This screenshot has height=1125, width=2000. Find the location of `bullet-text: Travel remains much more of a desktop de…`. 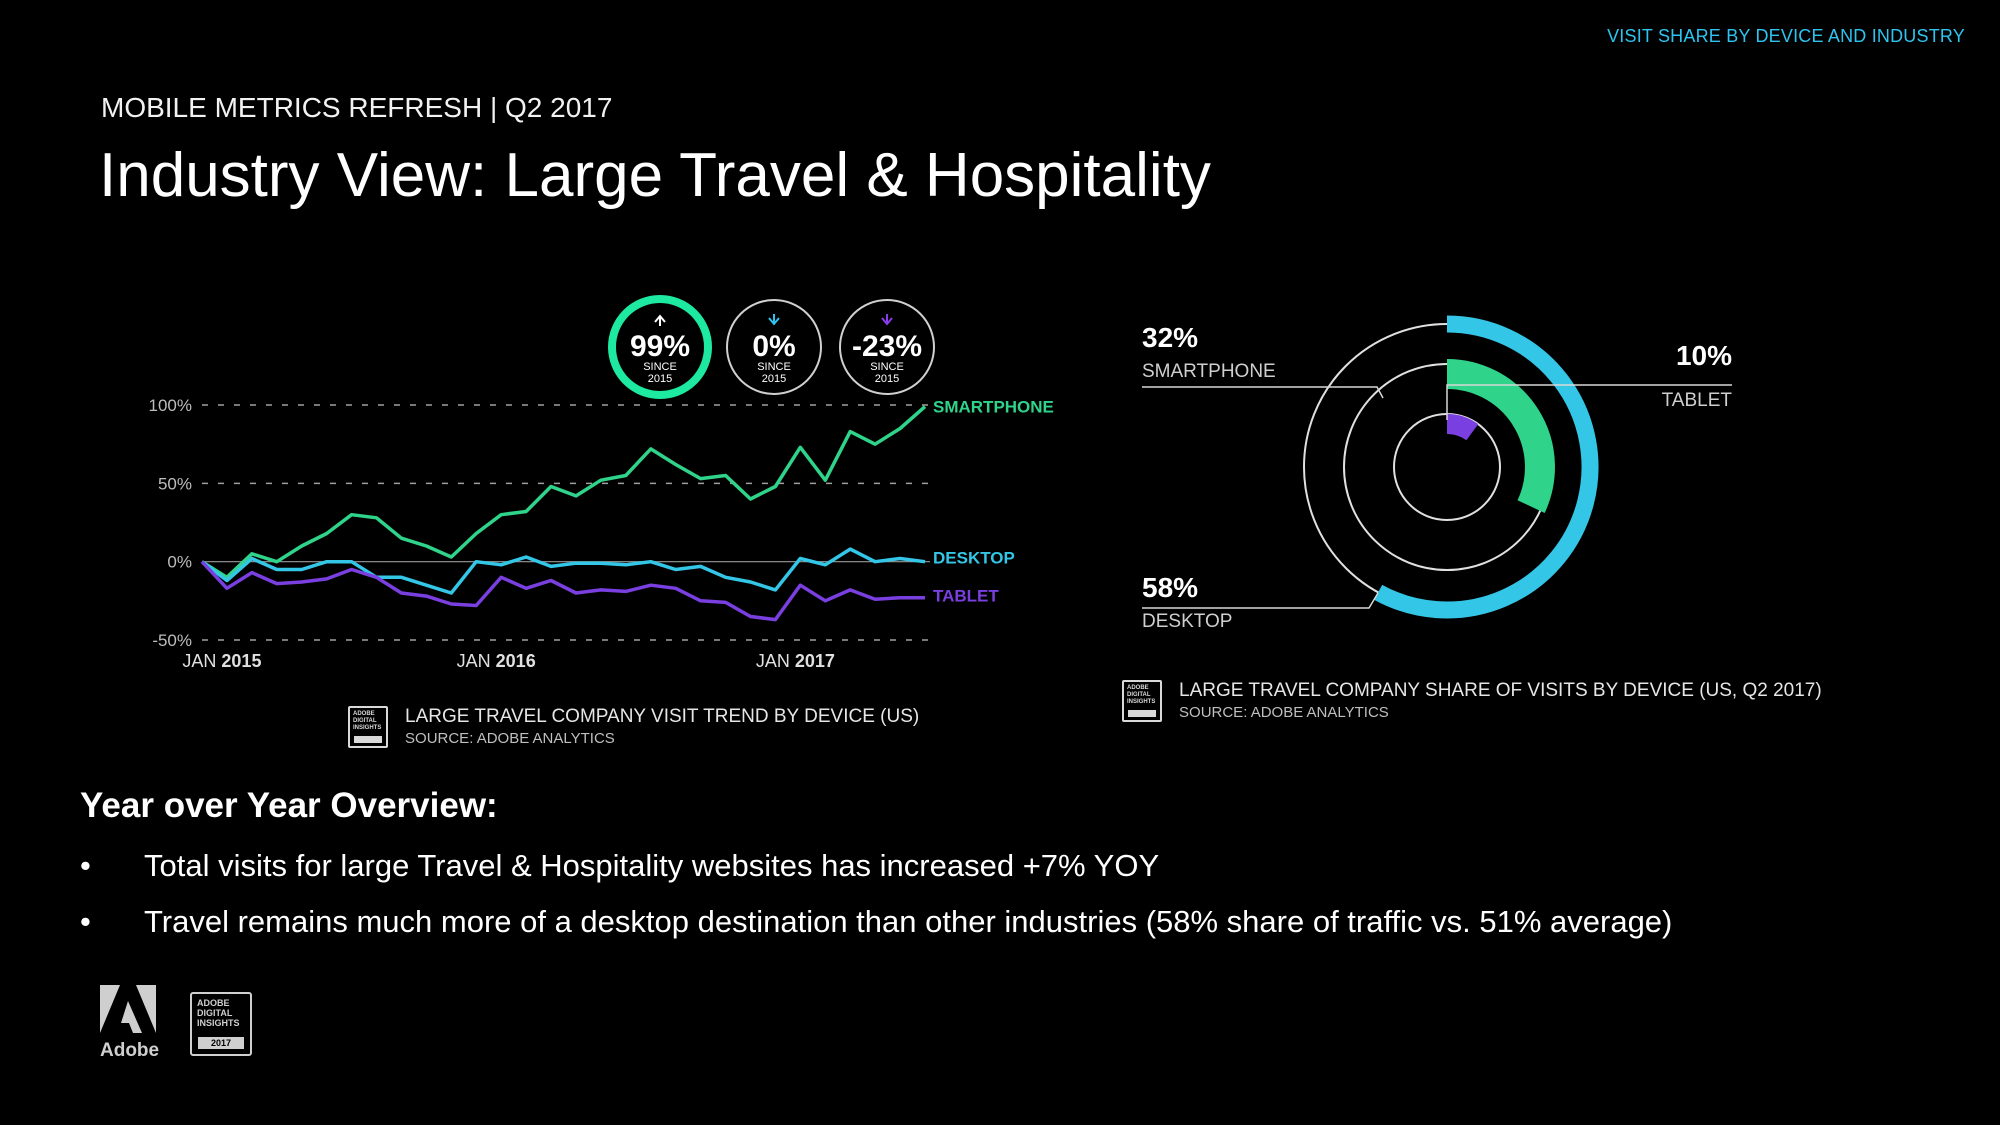

bullet-text: Travel remains much more of a desktop de… is located at coordinates (908, 921).